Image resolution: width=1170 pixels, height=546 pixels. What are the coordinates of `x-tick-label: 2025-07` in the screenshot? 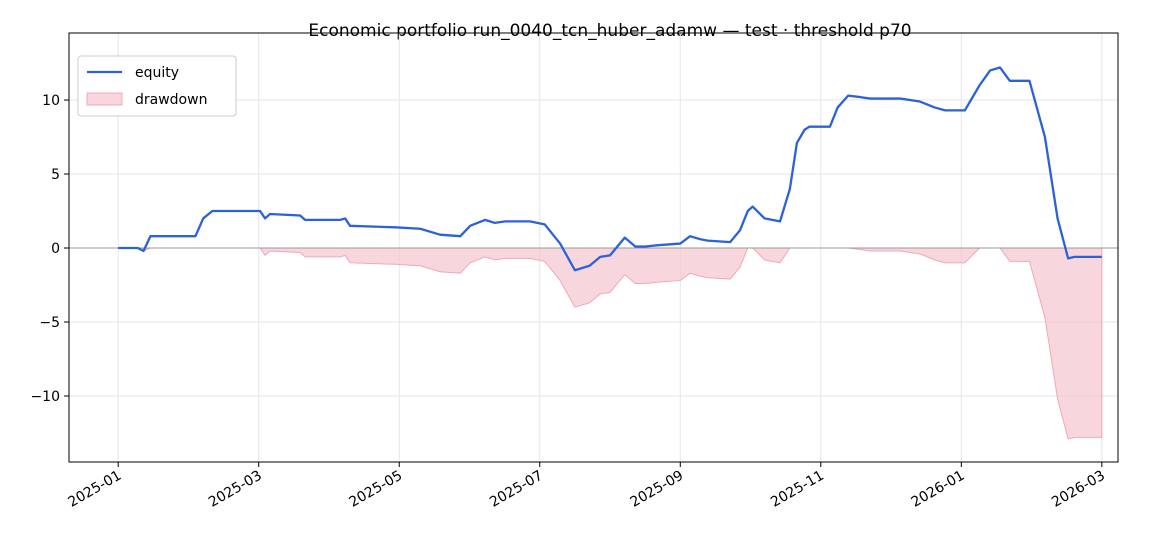 It's located at (516, 489).